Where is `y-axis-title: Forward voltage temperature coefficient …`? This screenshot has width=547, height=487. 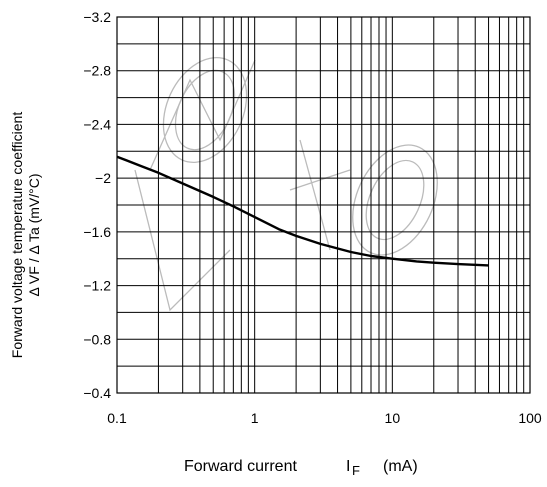 y-axis-title: Forward voltage temperature coefficient … is located at coordinates (25, 235).